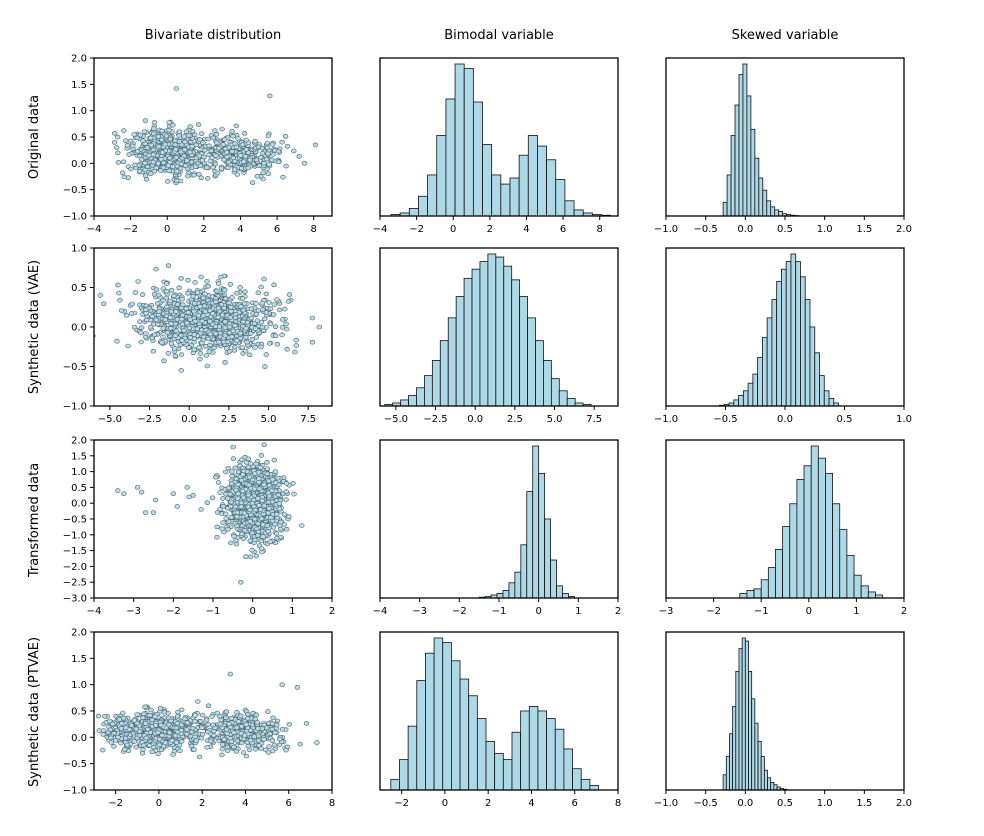  Describe the element at coordinates (713, 611) in the screenshot. I see `x-tick-label: −2` at that location.